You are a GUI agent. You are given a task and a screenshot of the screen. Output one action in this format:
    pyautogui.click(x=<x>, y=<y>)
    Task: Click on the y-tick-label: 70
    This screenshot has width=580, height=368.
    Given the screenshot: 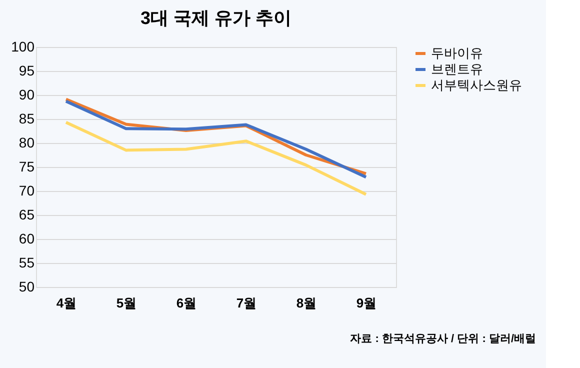 What is the action you would take?
    pyautogui.click(x=26, y=190)
    